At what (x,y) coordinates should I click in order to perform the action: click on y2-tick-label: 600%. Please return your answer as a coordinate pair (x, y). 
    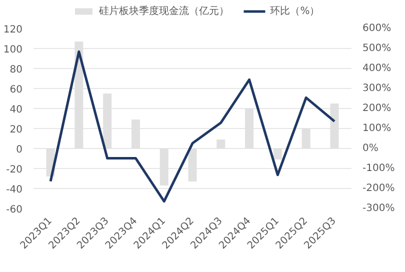
    Looking at the image, I should click on (377, 28).